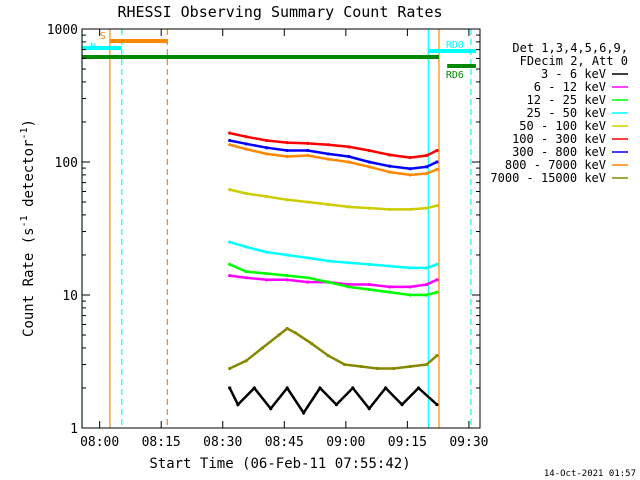 This screenshot has height=480, width=640. Describe the element at coordinates (103, 36) in the screenshot. I see `annotation-label-s: S` at that location.